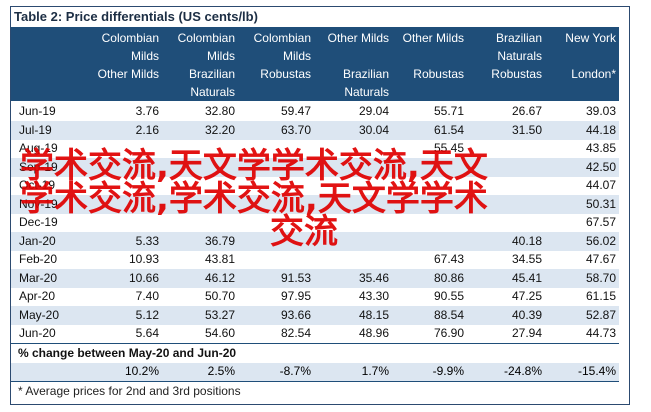 The image size is (651, 412). I want to click on table-row: May-20 5.12 53.27 93.66 48.15 88.54 40.39 52.87, so click(315, 315).